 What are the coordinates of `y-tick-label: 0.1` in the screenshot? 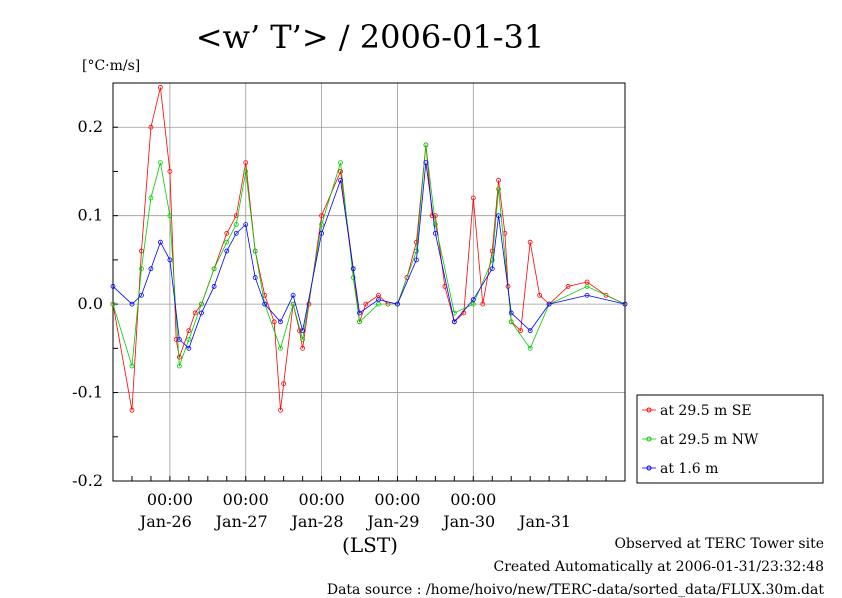 It's located at (90, 215).